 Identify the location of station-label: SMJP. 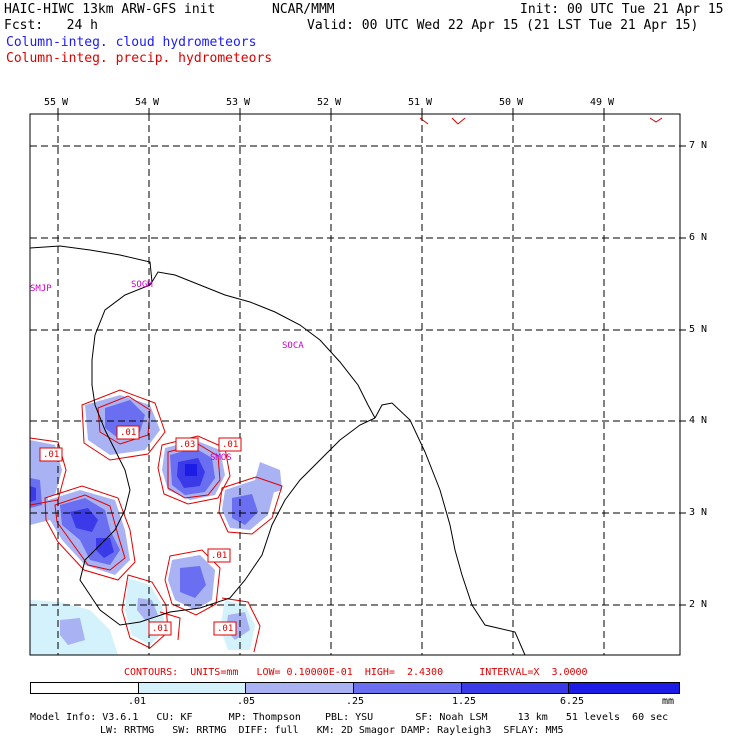
(41, 289).